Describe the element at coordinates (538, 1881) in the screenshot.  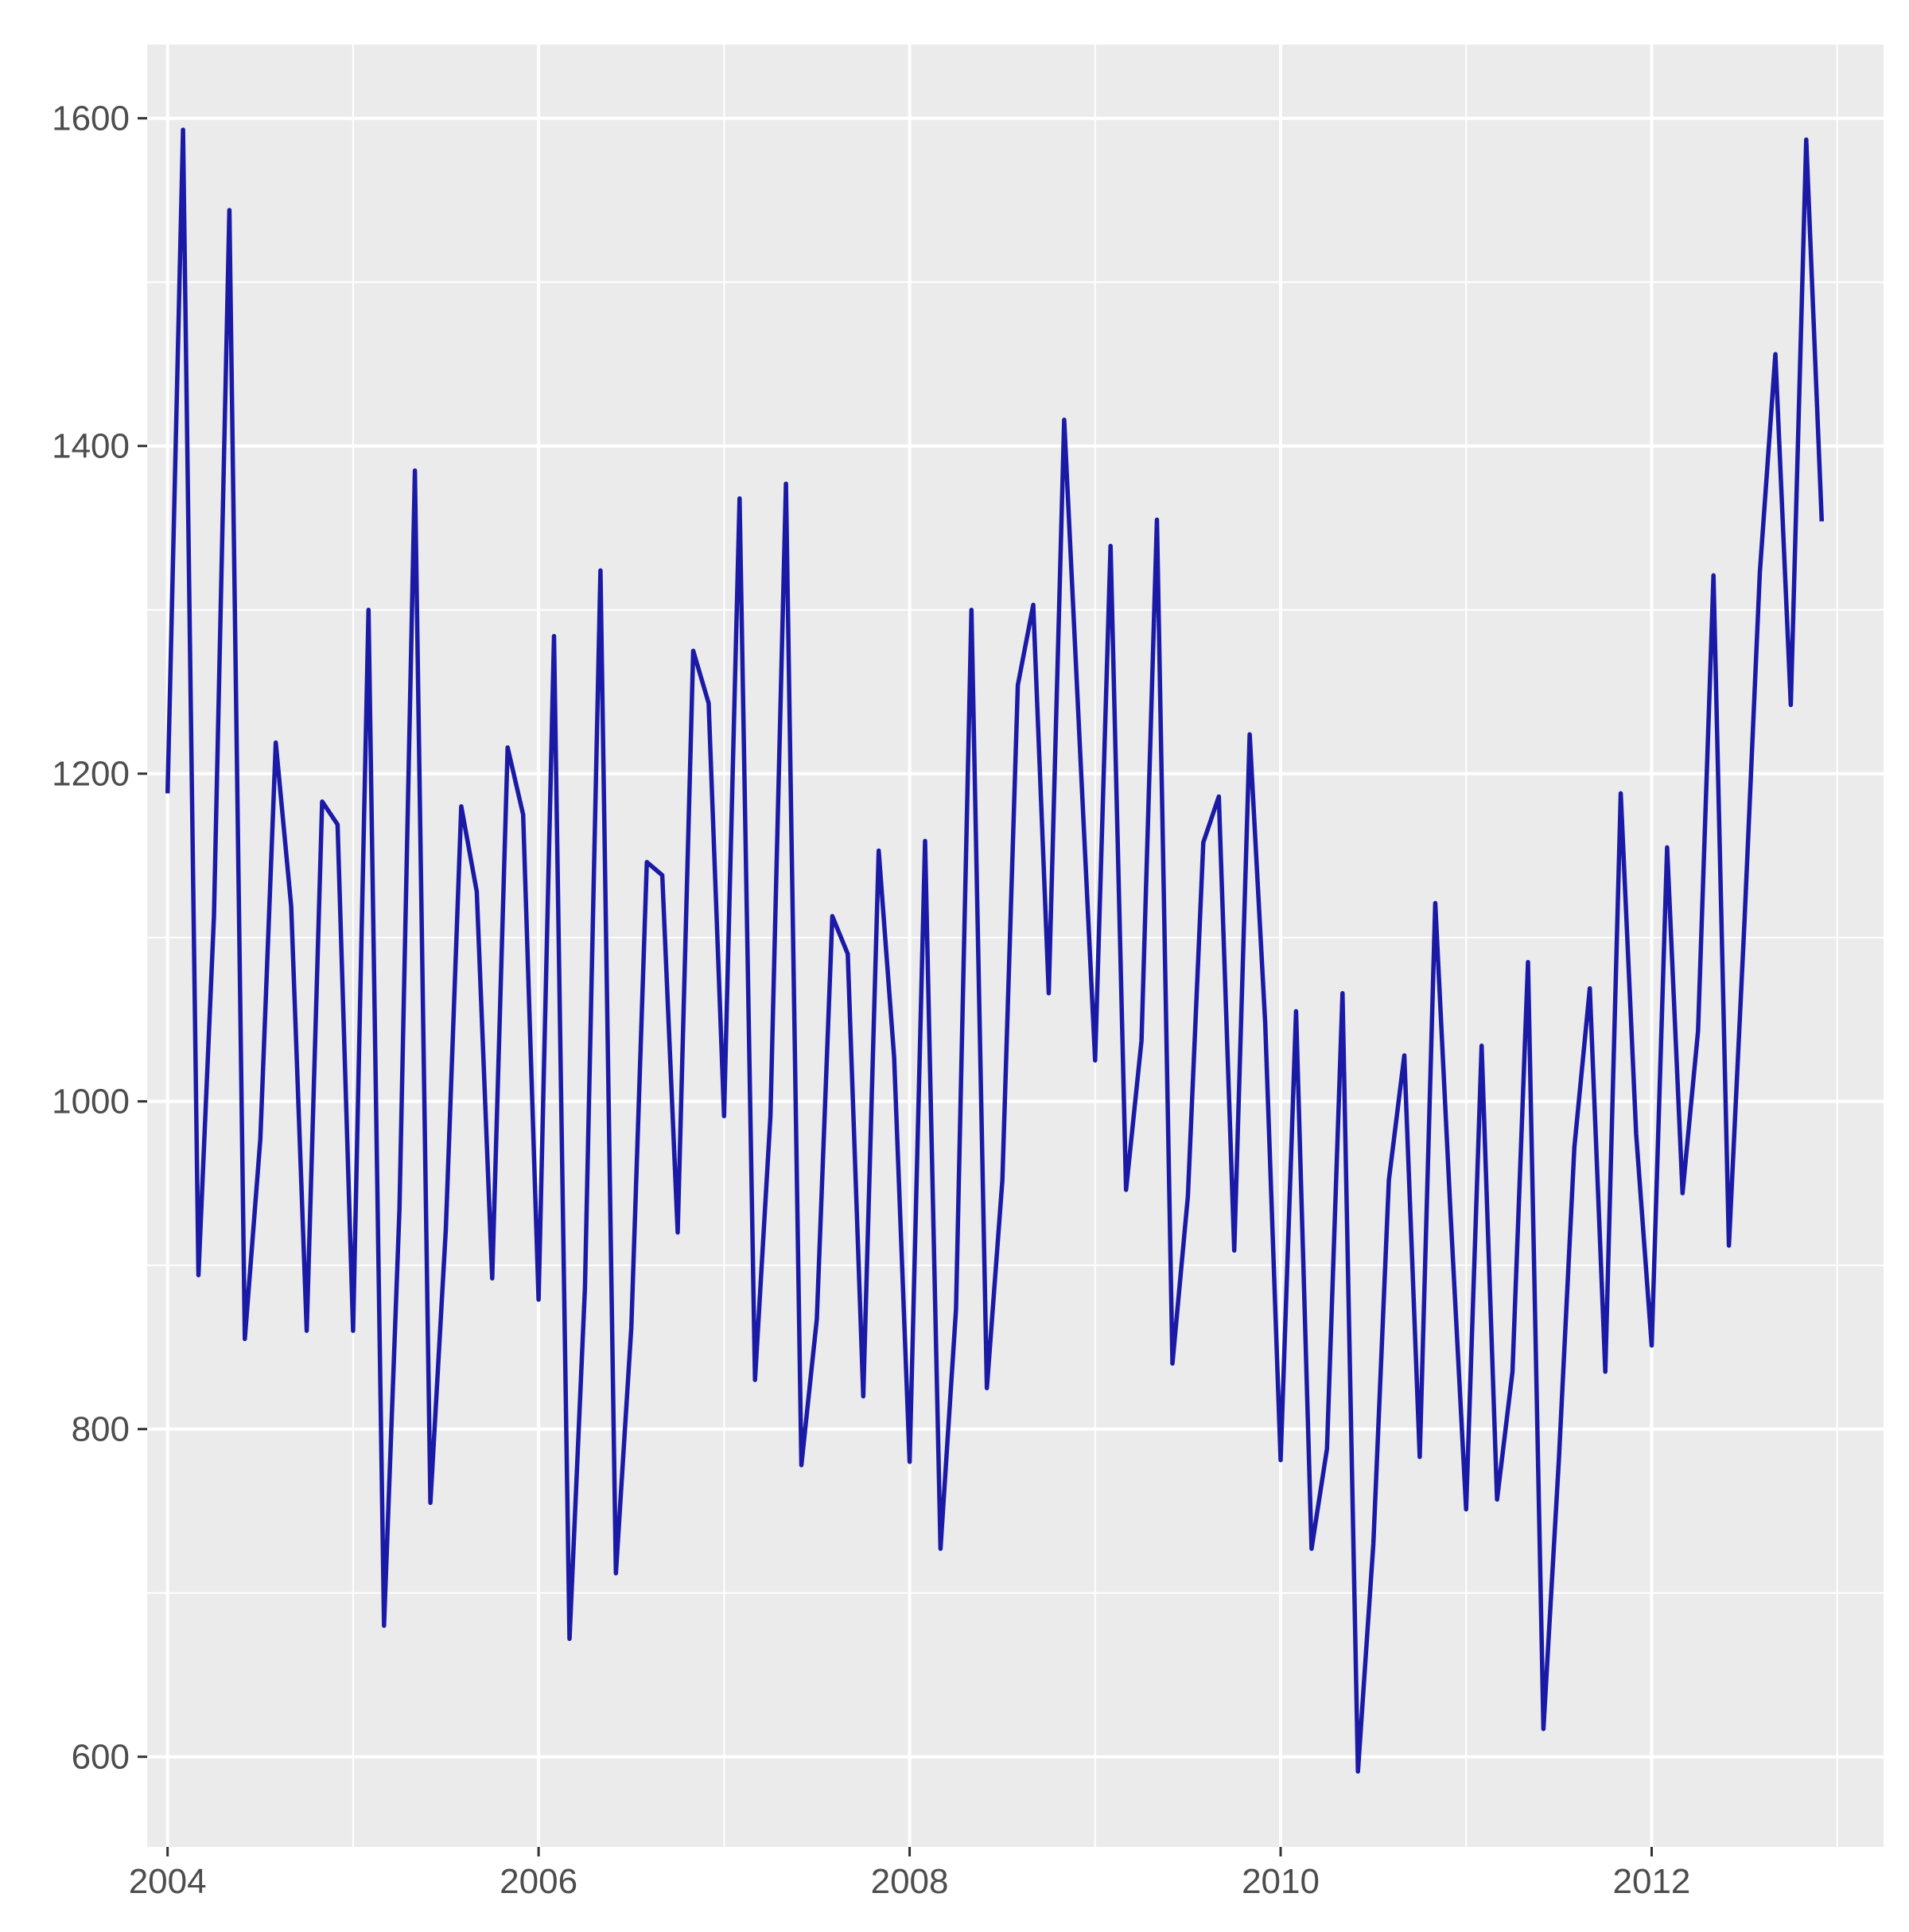
I see `x-tick-label: 2006` at that location.